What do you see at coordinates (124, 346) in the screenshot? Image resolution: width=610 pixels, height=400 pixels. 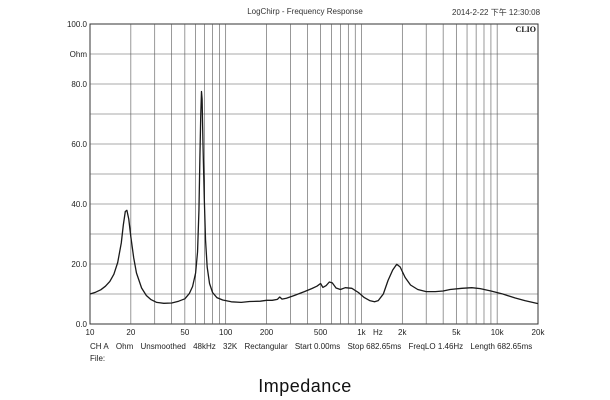 I see `info-unit: Ohm` at bounding box center [124, 346].